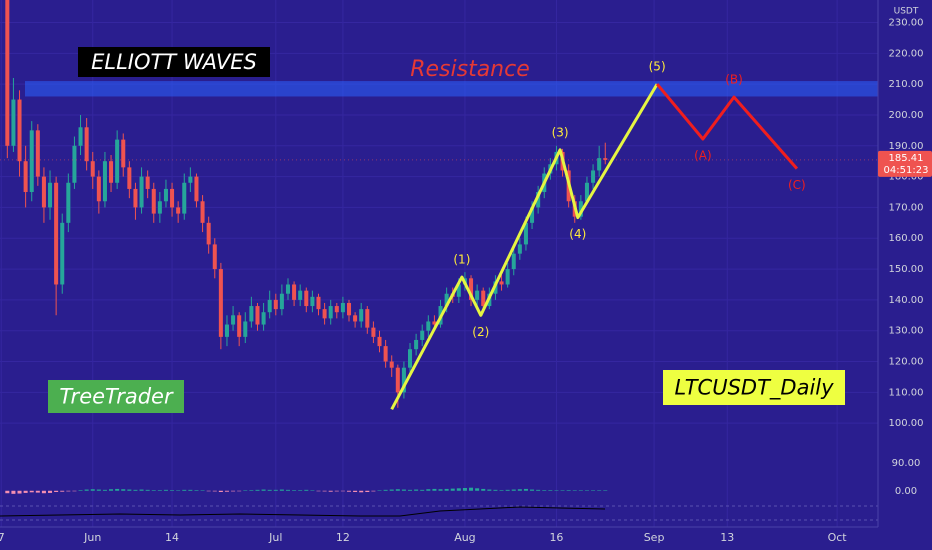 The width and height of the screenshot is (932, 550). I want to click on price-tag, so click(905, 163).